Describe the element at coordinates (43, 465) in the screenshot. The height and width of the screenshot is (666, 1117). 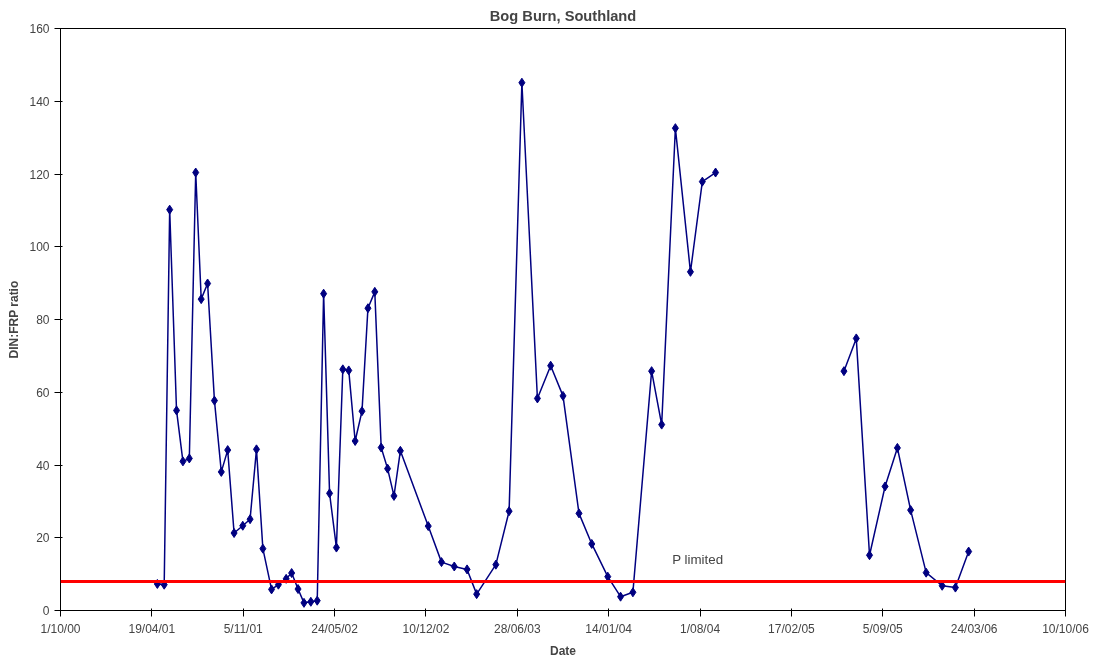
I see `y-tick-label: 40` at that location.